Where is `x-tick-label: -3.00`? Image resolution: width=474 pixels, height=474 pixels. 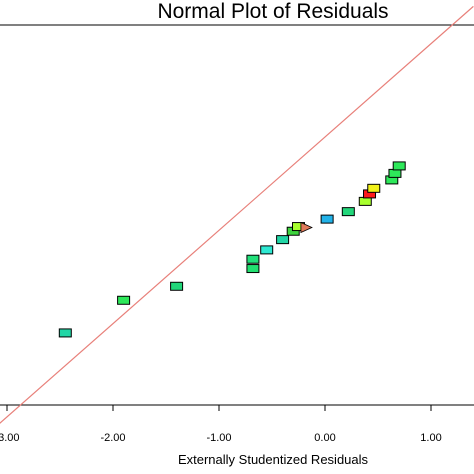 x-tick-label: -3.00 is located at coordinates (10, 438).